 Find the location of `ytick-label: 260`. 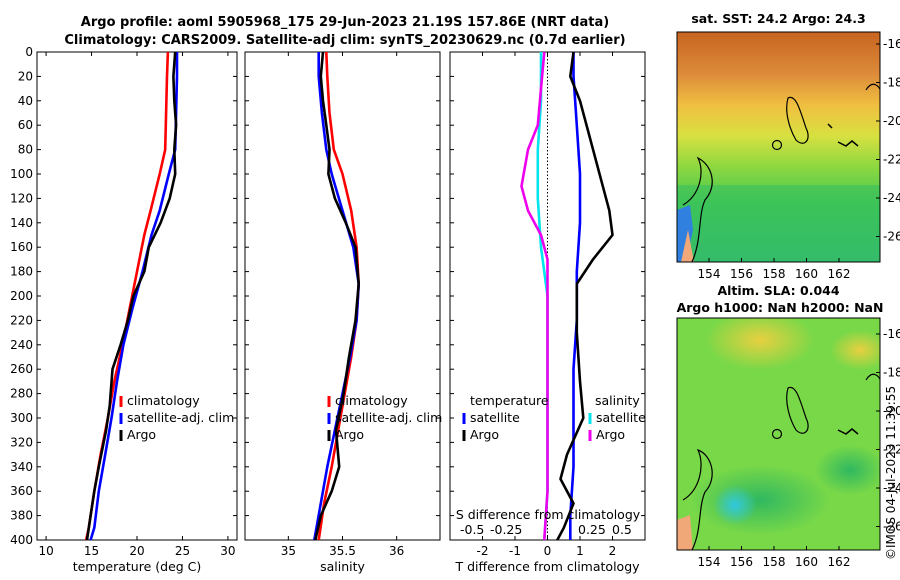

ytick-label: 260 is located at coordinates (21, 369).